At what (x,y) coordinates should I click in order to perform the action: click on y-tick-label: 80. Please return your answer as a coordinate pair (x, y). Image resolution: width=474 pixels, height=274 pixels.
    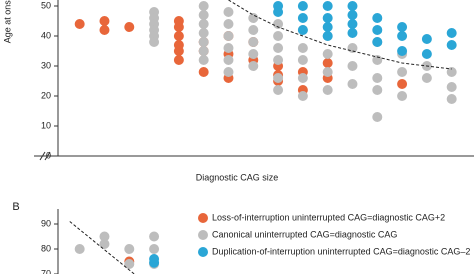
    Looking at the image, I should click on (46, 248).